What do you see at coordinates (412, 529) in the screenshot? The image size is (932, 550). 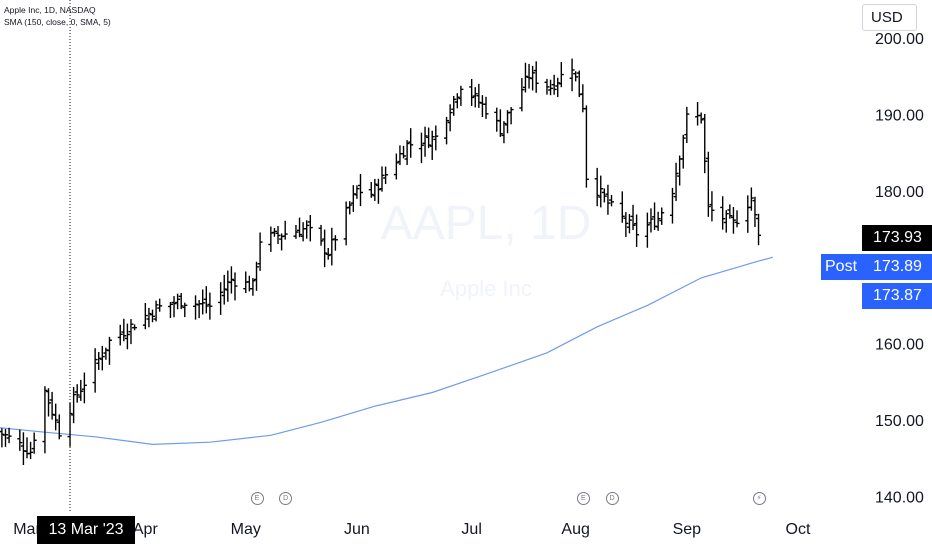 I see `time-axis: Mar Apr May Jun Jul Aug Sep Oct` at bounding box center [412, 529].